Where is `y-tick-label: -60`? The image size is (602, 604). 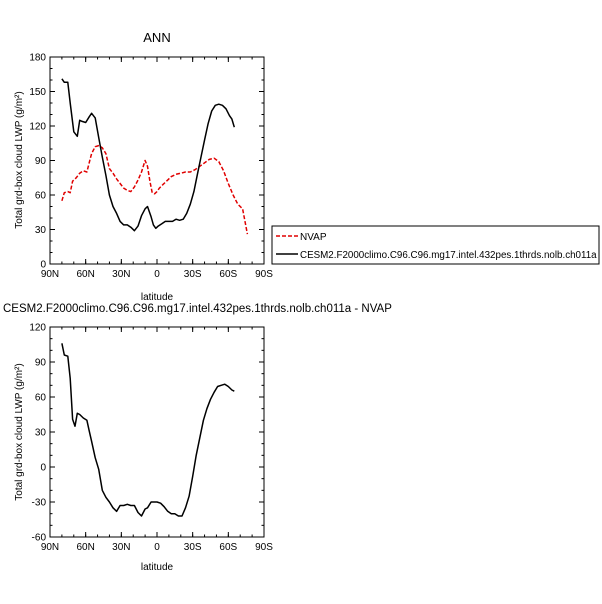 y-tick-label: -60 is located at coordinates (39, 538).